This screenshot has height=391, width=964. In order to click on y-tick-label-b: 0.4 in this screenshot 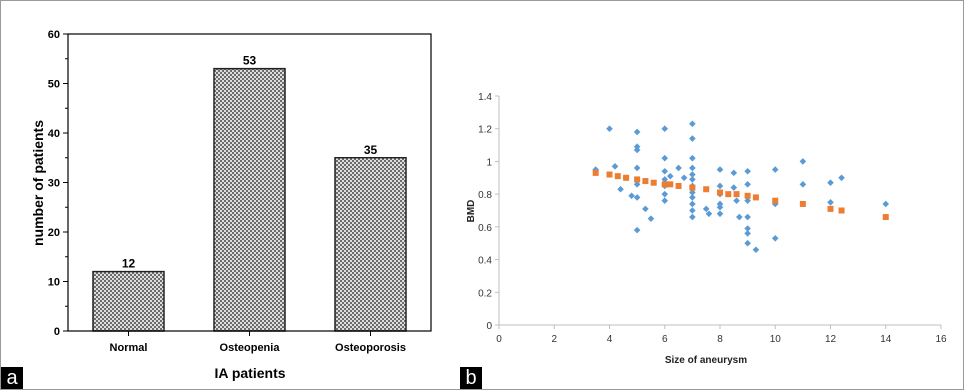, I will do `click(485, 261)`.